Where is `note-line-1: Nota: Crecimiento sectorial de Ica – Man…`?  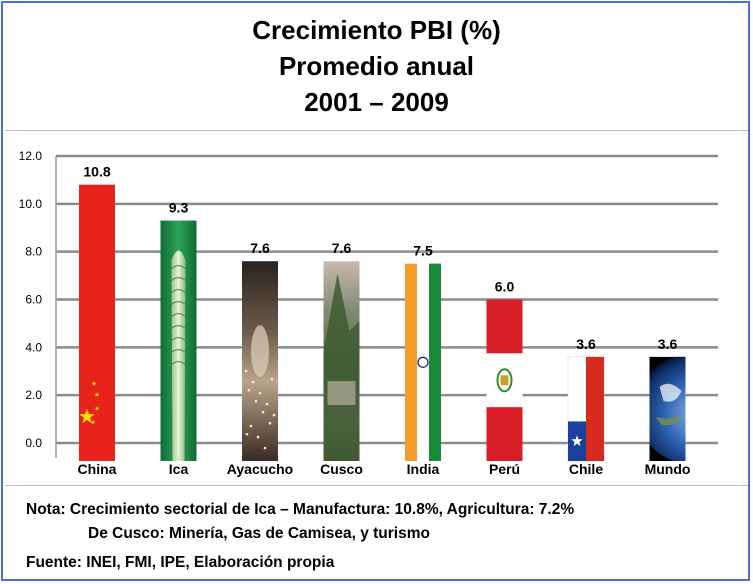 note-line-1: Nota: Crecimiento sectorial de Ica – Man… is located at coordinates (300, 509).